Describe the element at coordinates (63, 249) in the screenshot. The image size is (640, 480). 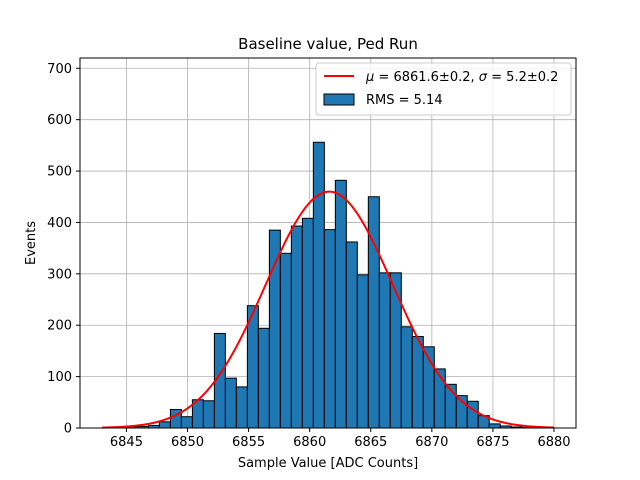
I see `y-axis-ticks: 0 100 200 300 400 500 600 700` at that location.